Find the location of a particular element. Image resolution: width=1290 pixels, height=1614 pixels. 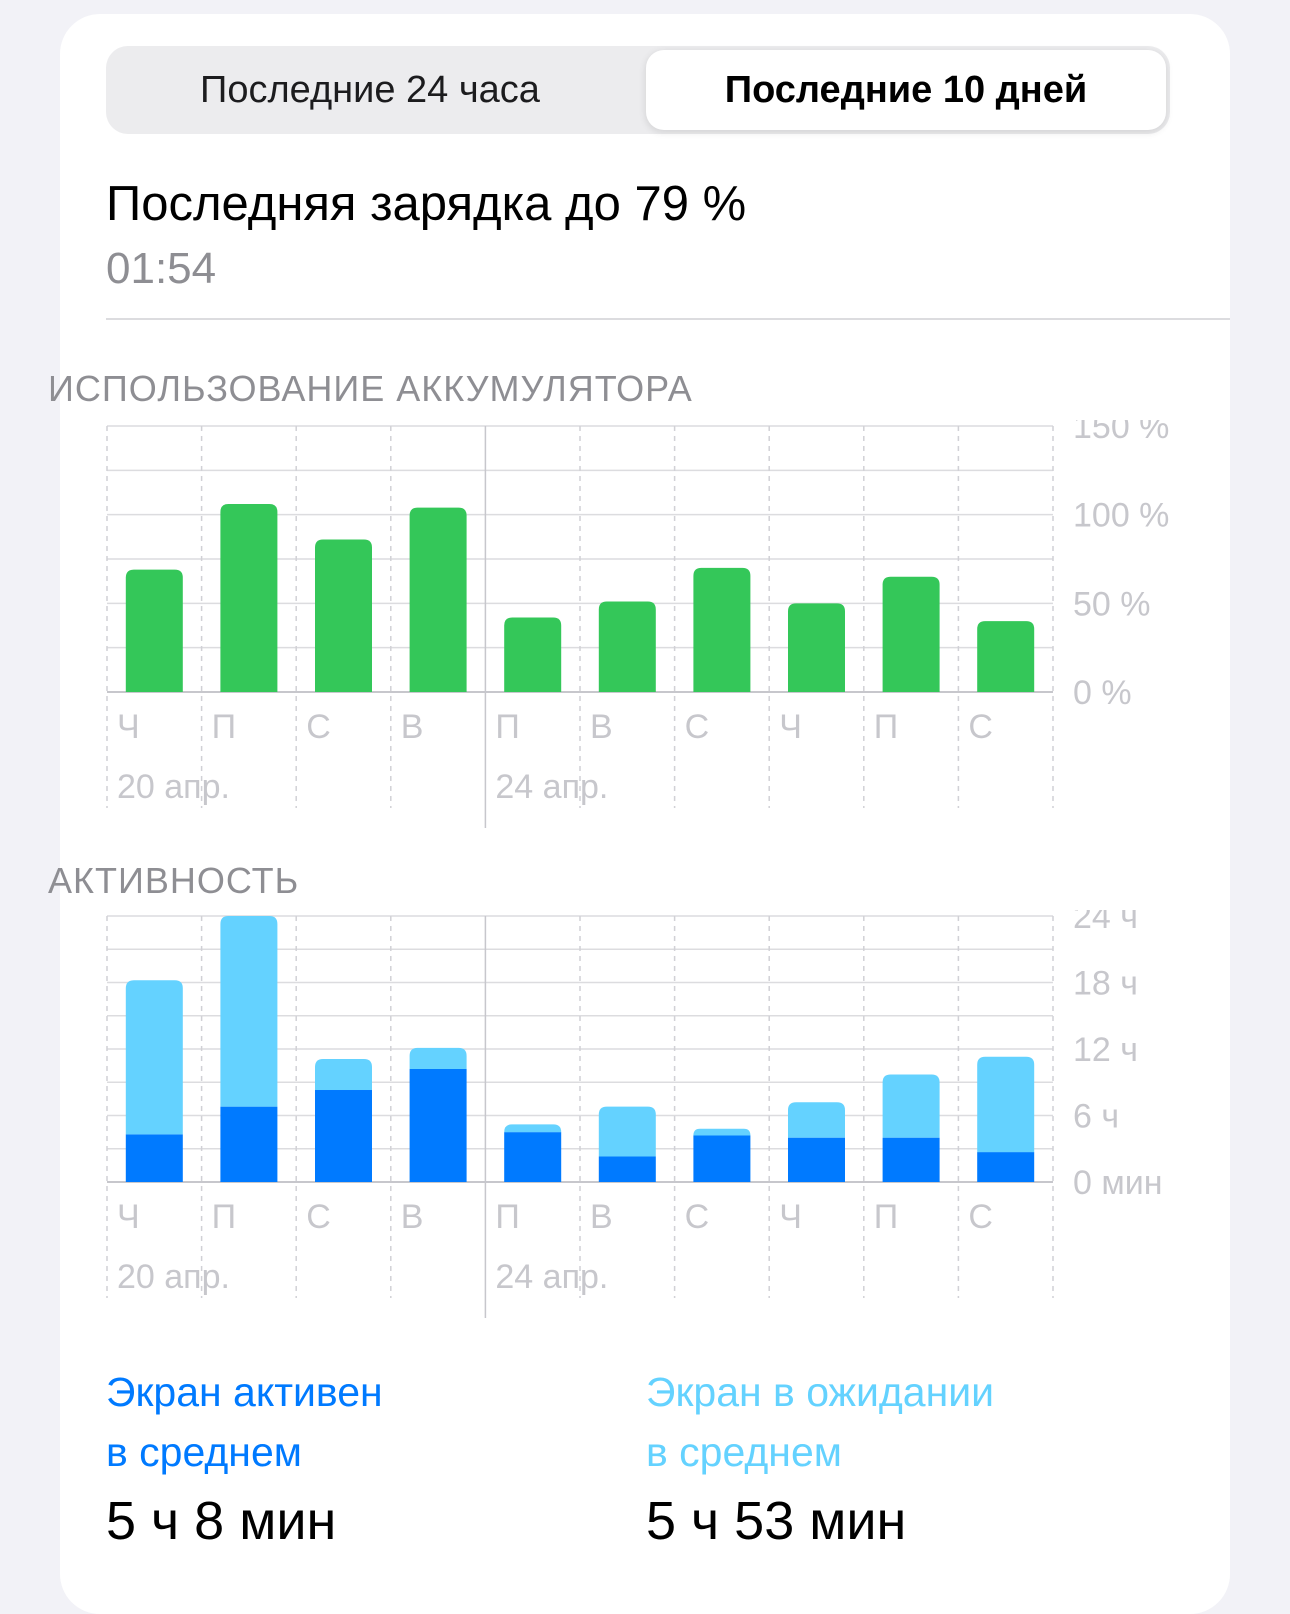

screen-on-average-value: 5 ч 8 мин is located at coordinates (221, 1521).